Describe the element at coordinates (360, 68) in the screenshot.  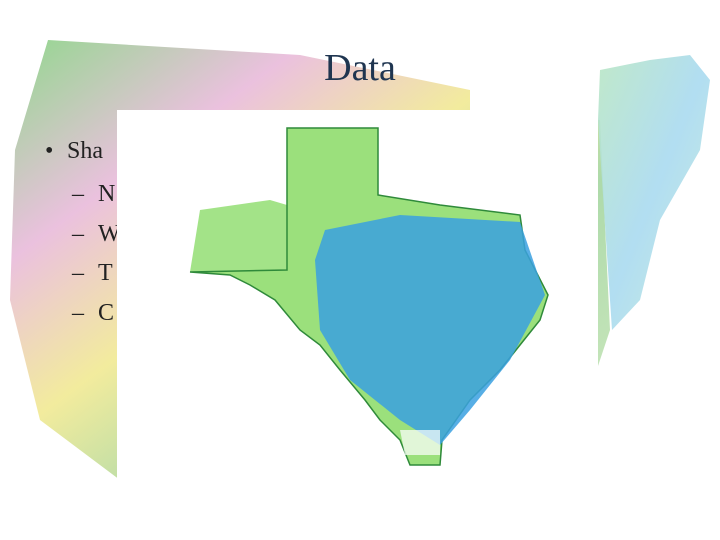
I see `slide-title: Data` at that location.